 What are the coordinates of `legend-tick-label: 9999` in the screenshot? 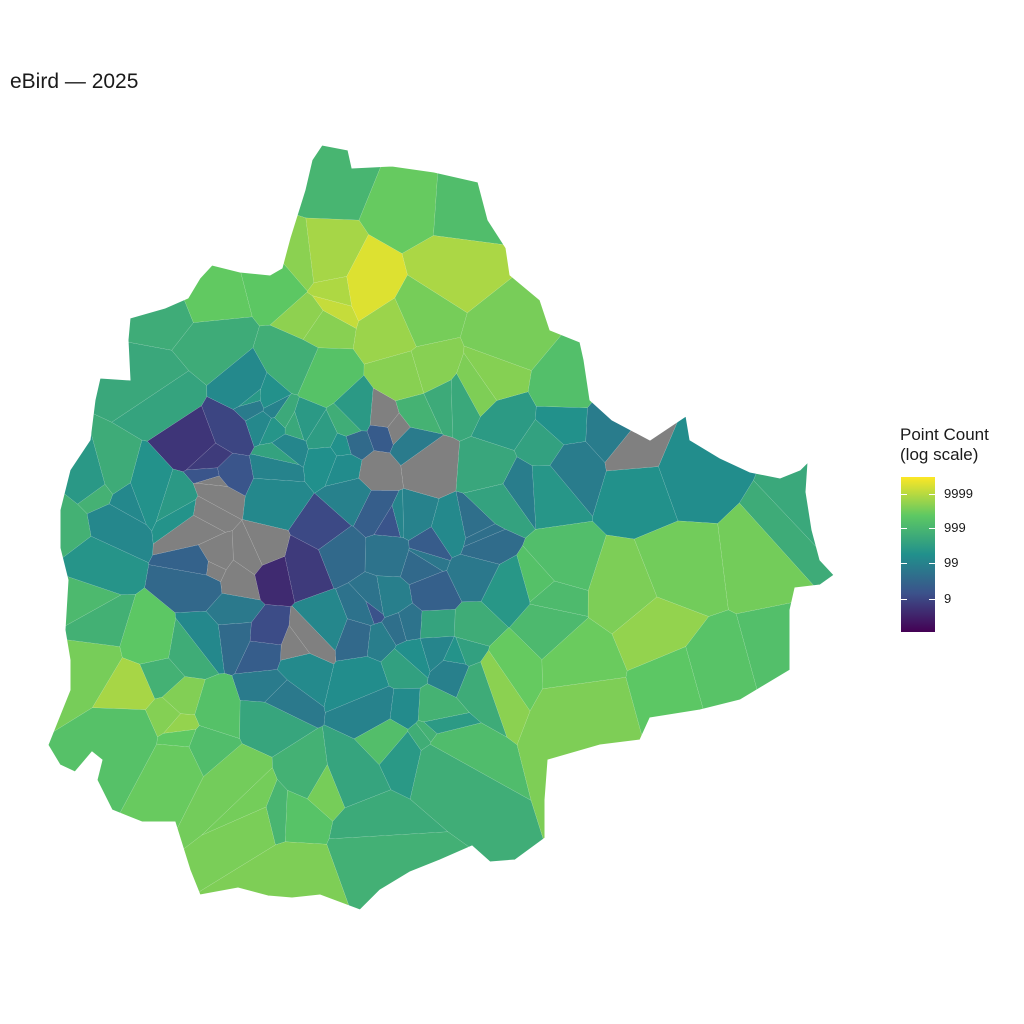 It's located at (958, 493).